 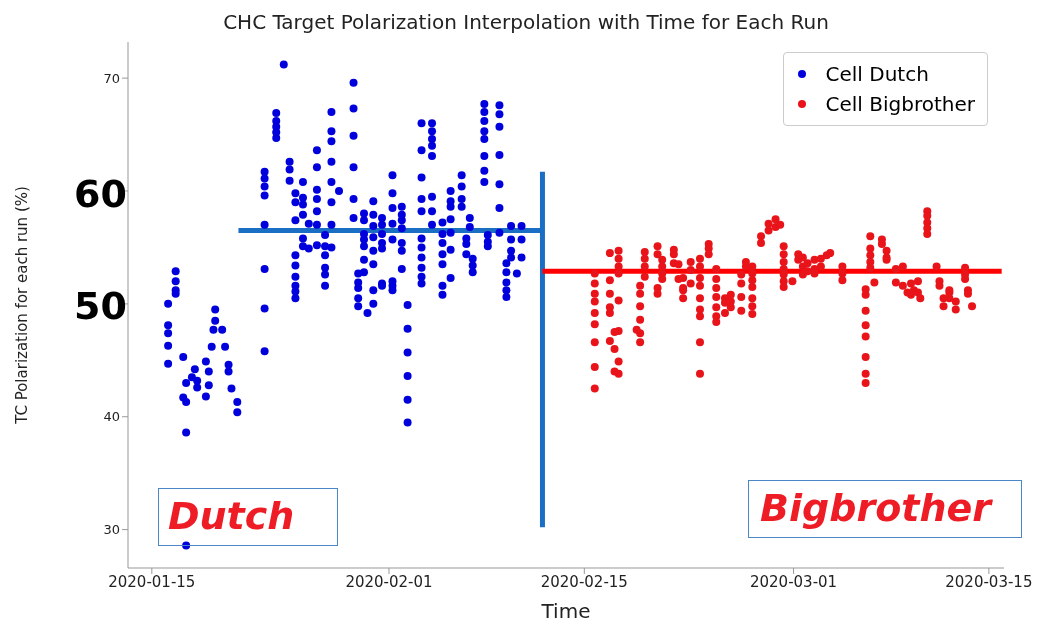 I want to click on chart-title: CHC Target Polarization Interpolation with Time for Each Run, so click(x=526, y=22).